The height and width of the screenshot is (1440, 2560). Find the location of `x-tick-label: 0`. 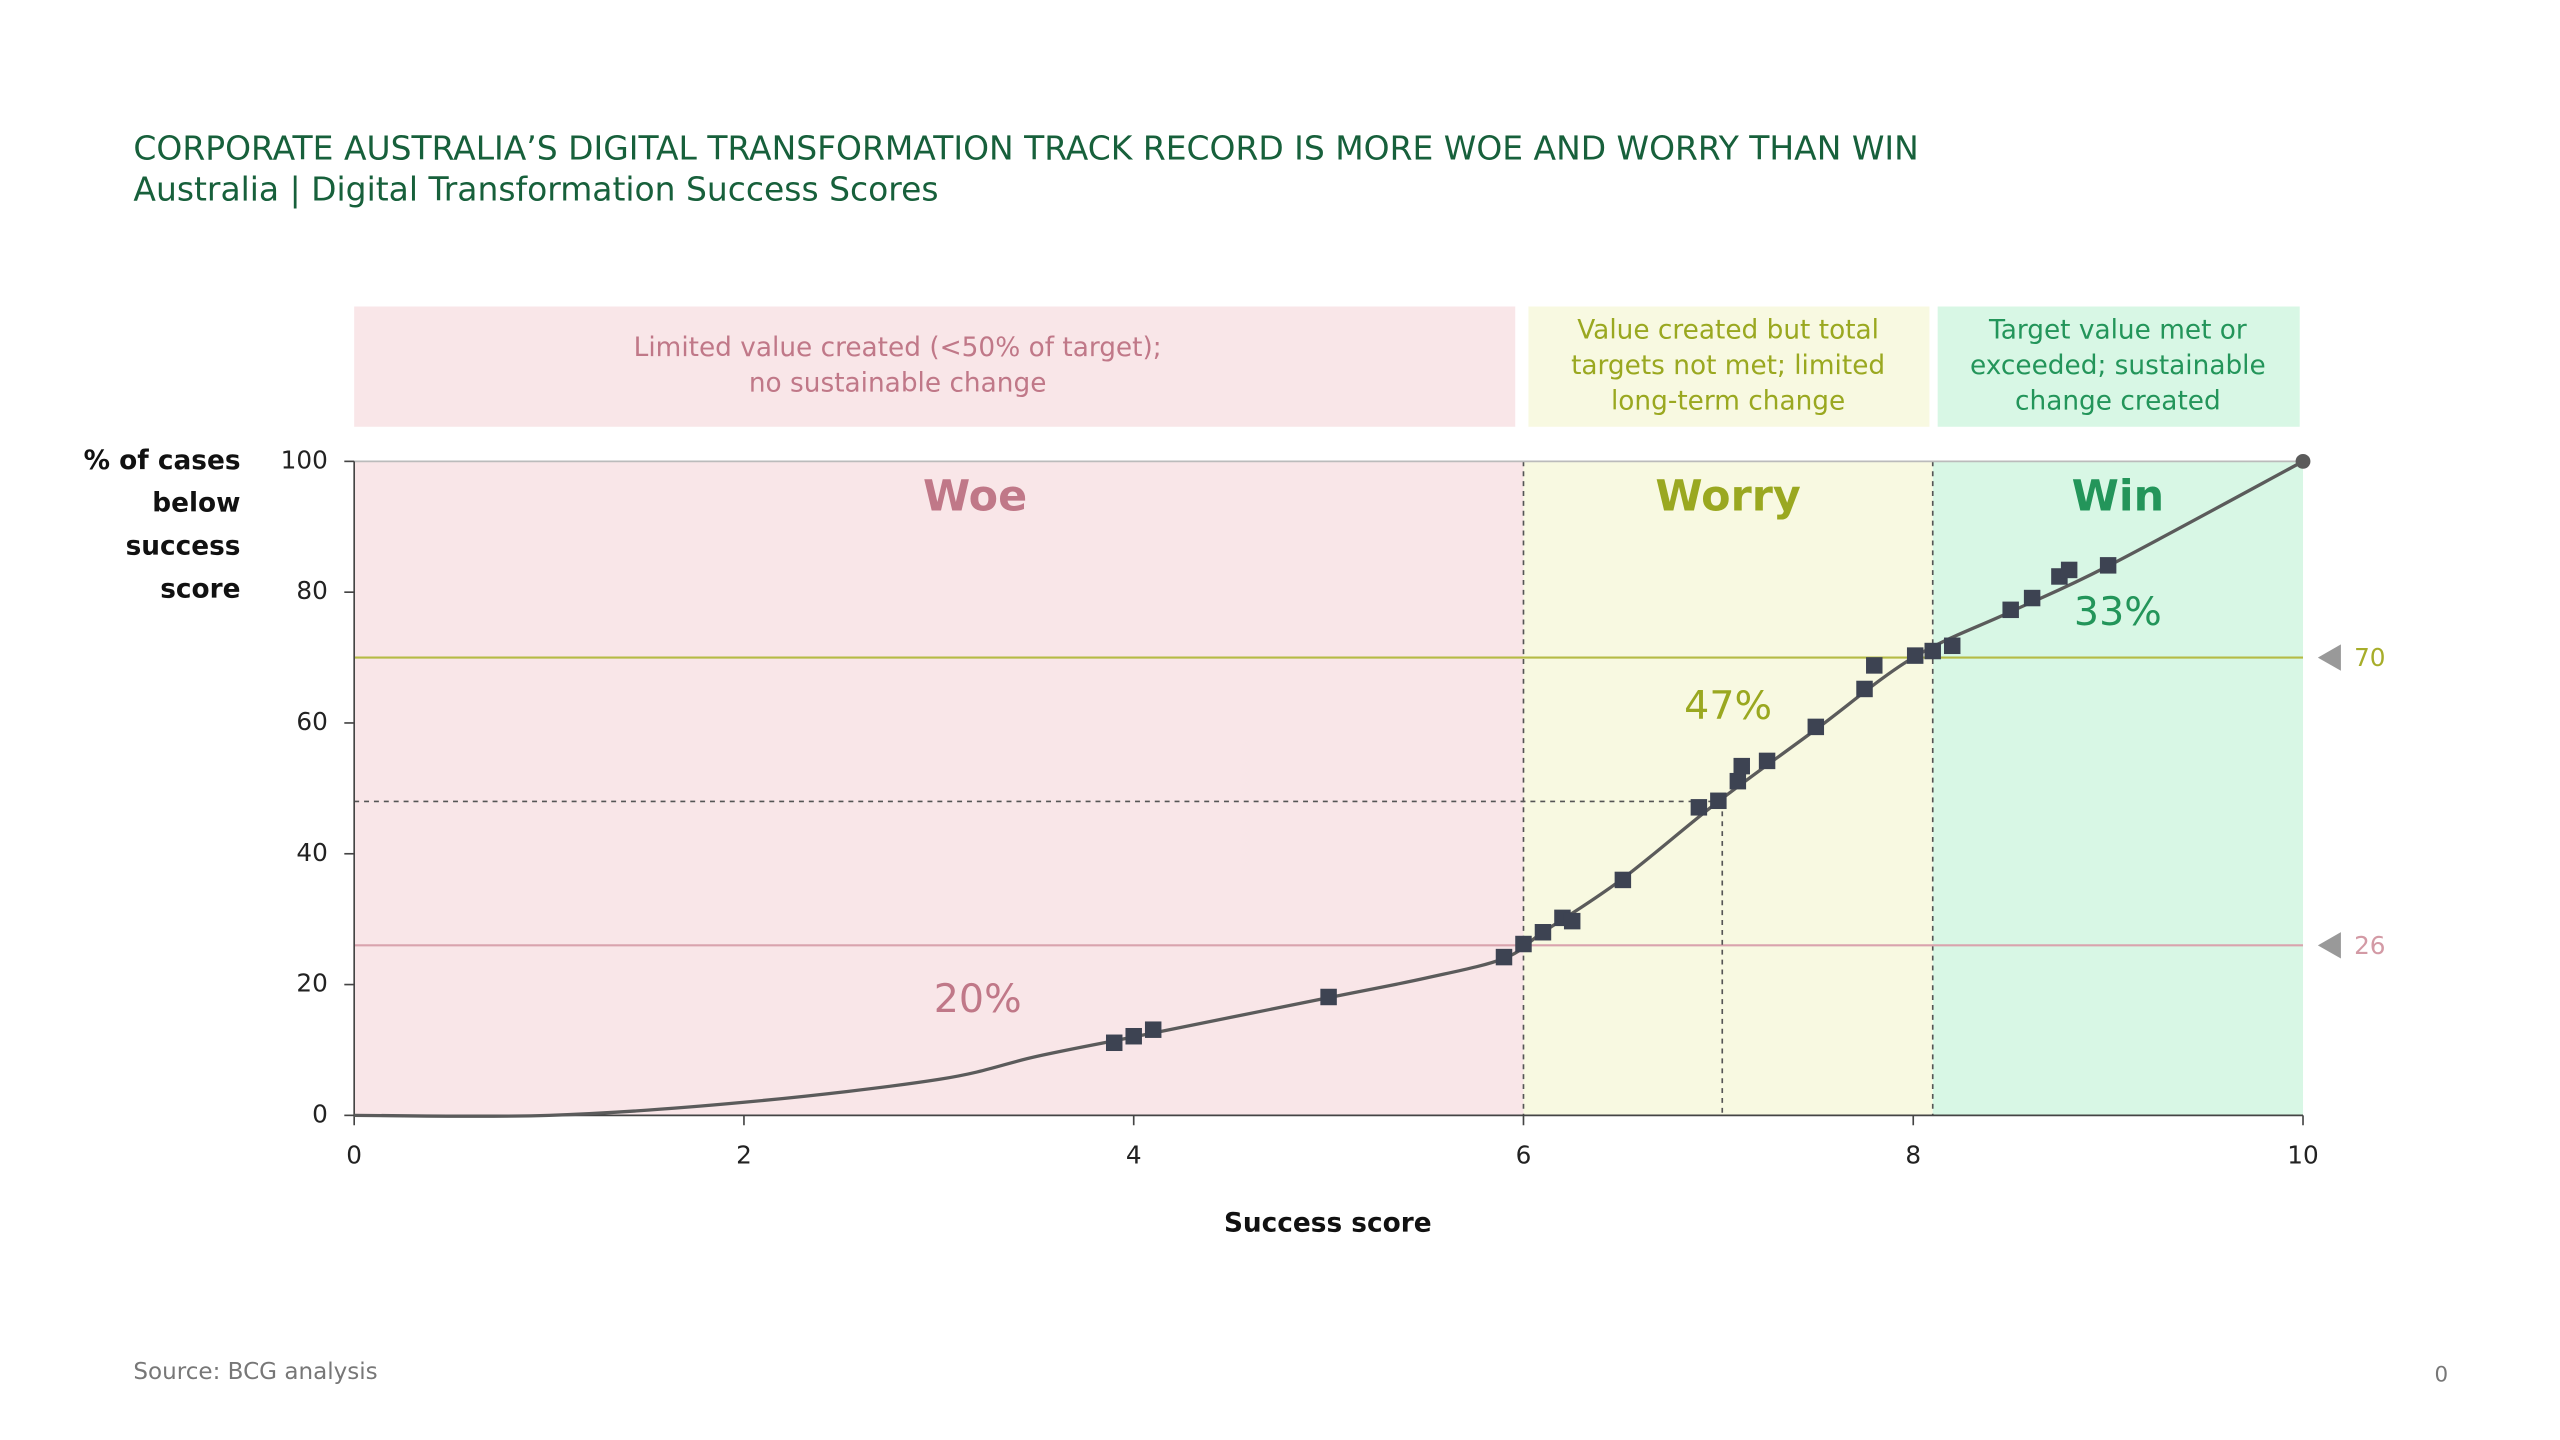

x-tick-label: 0 is located at coordinates (354, 1155).